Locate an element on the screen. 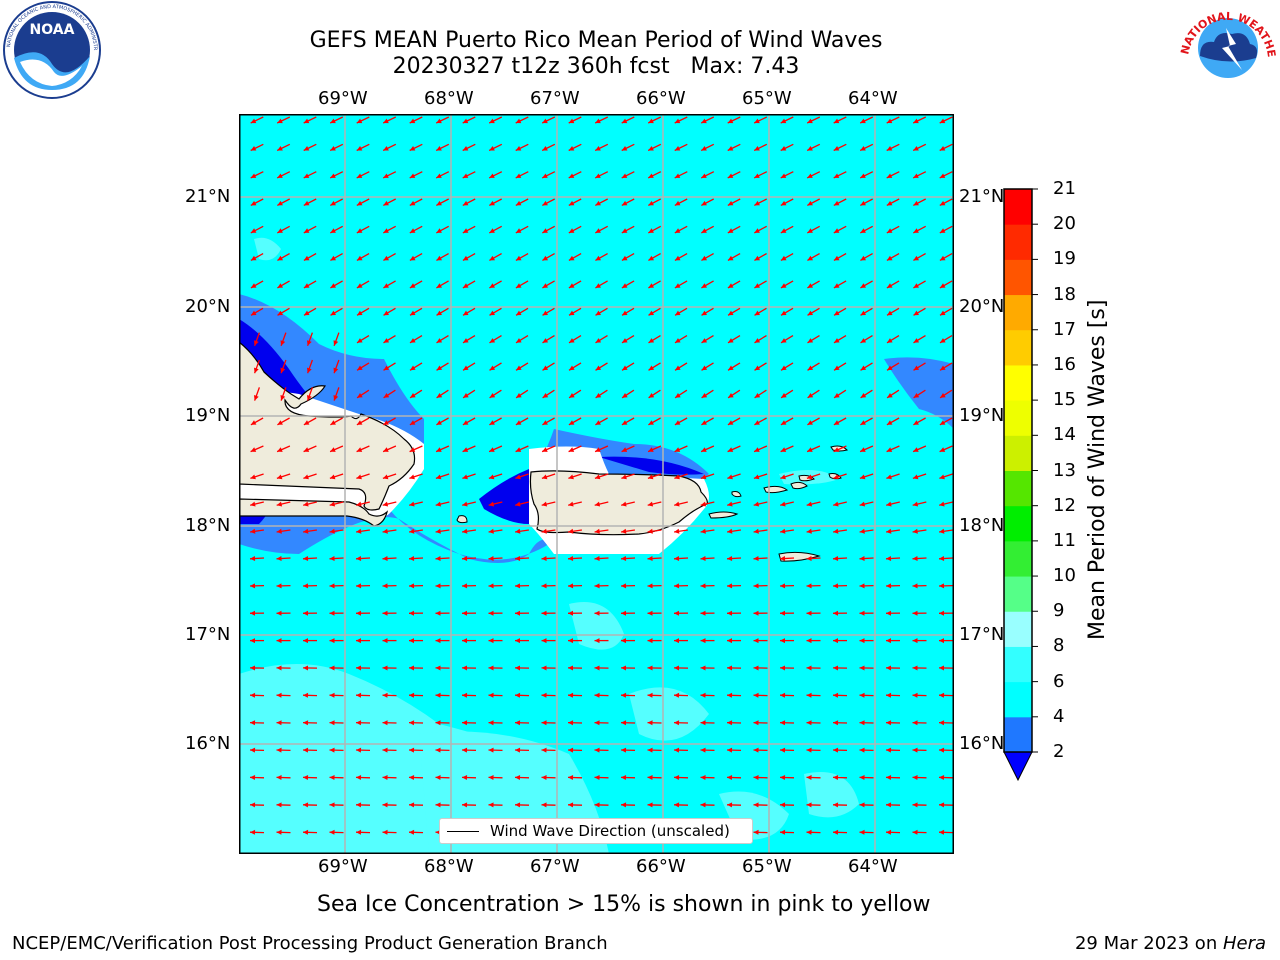 This screenshot has width=1280, height=960. lat-label-right: 21°N is located at coordinates (982, 196).